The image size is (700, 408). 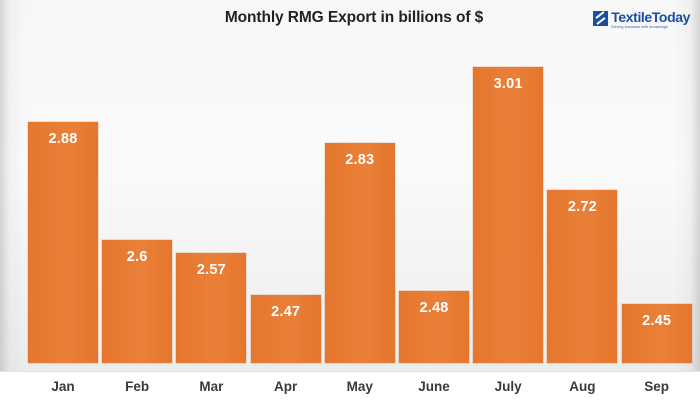 What do you see at coordinates (582, 206) in the screenshot?
I see `bar-value-label: 2.72` at bounding box center [582, 206].